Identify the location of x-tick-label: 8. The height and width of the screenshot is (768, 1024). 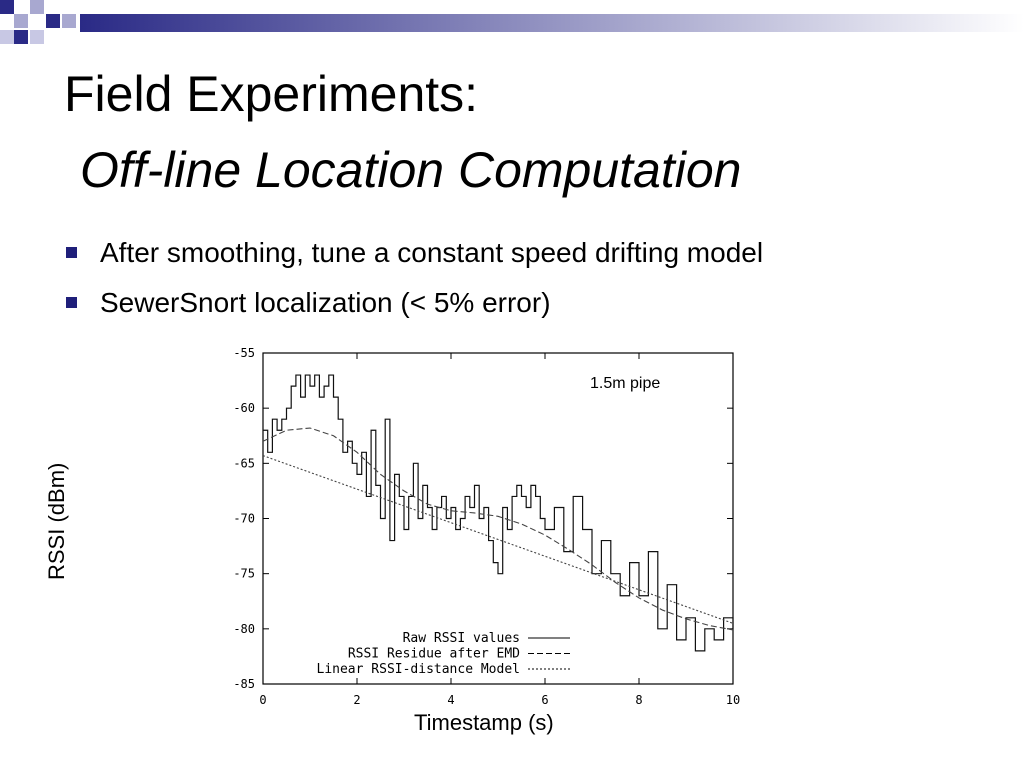
(638, 700).